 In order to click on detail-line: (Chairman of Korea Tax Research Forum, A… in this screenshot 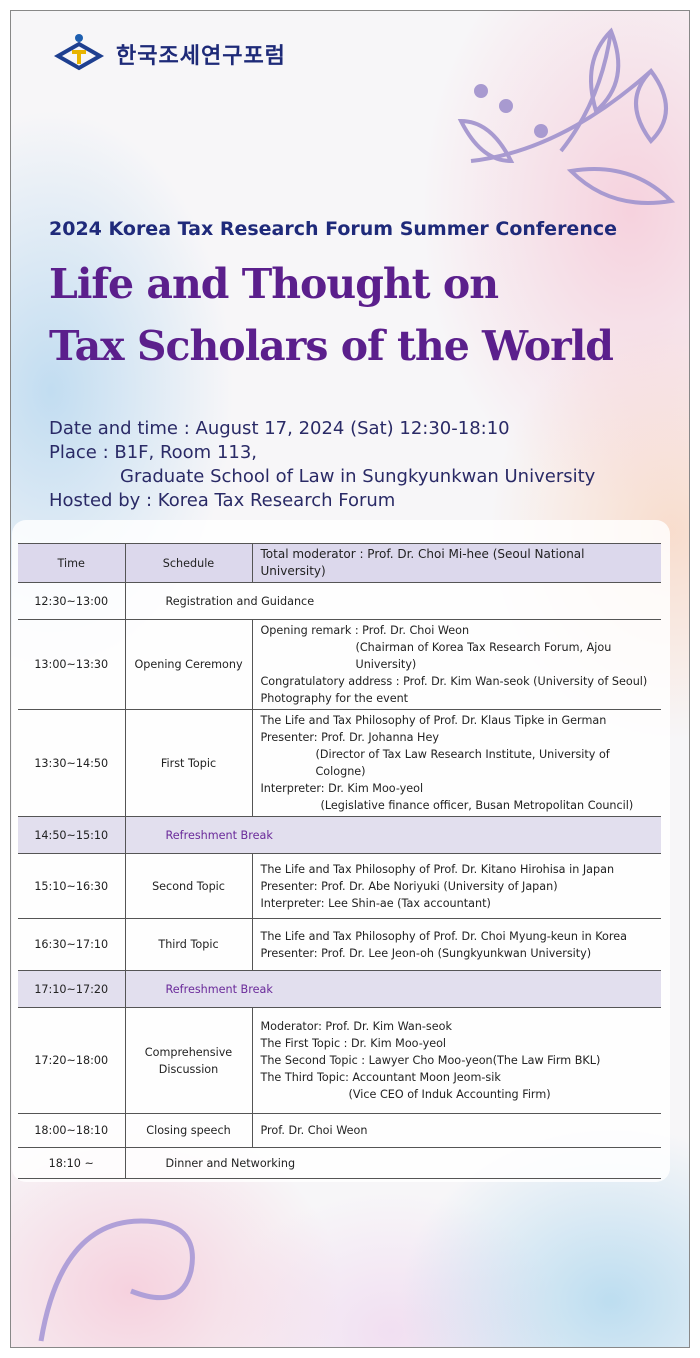, I will do `click(483, 656)`.